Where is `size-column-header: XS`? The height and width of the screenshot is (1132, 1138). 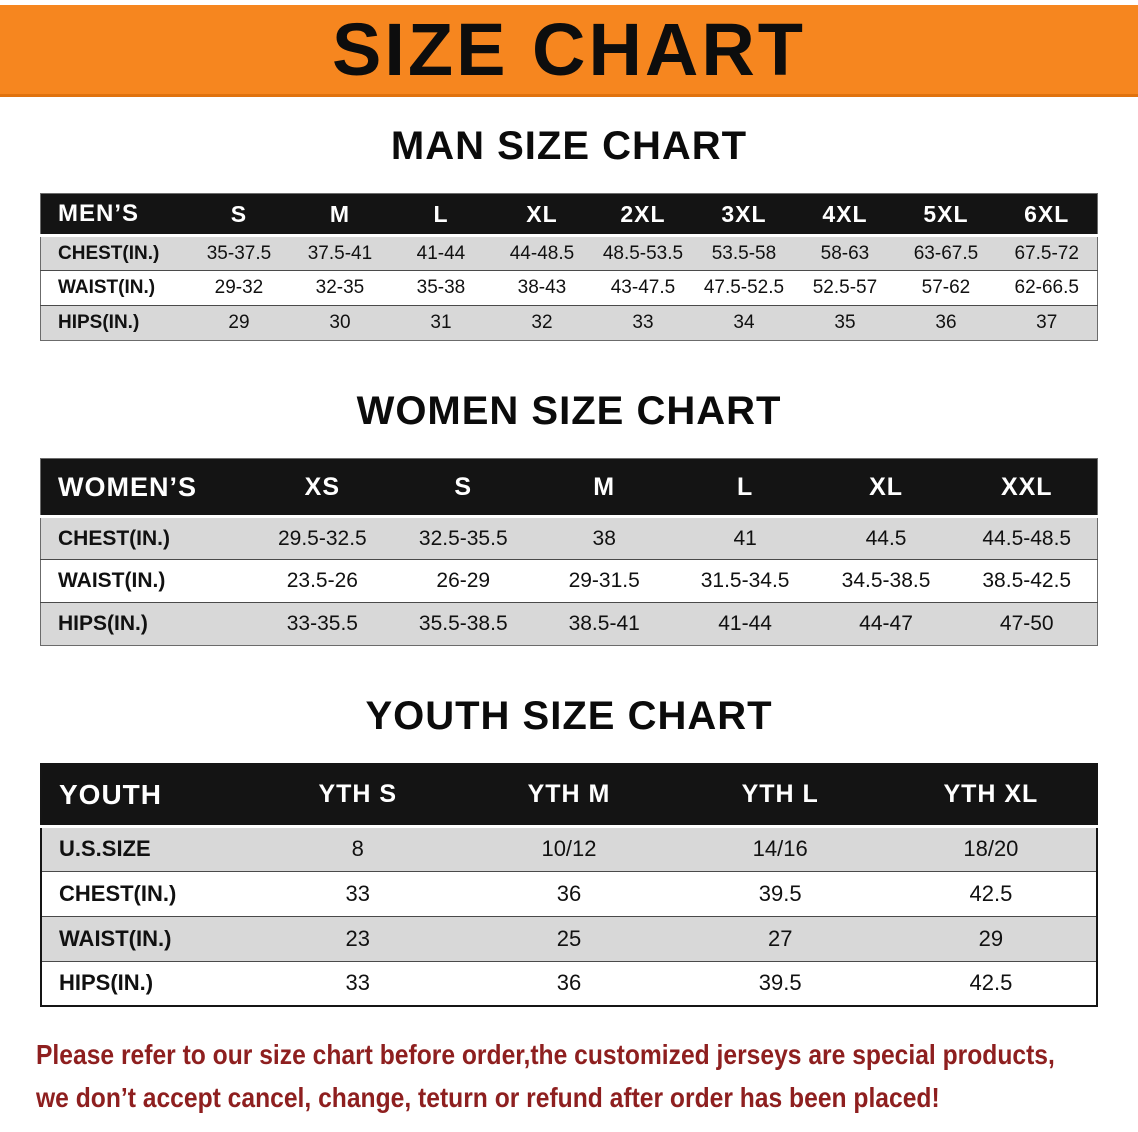 size-column-header: XS is located at coordinates (322, 488).